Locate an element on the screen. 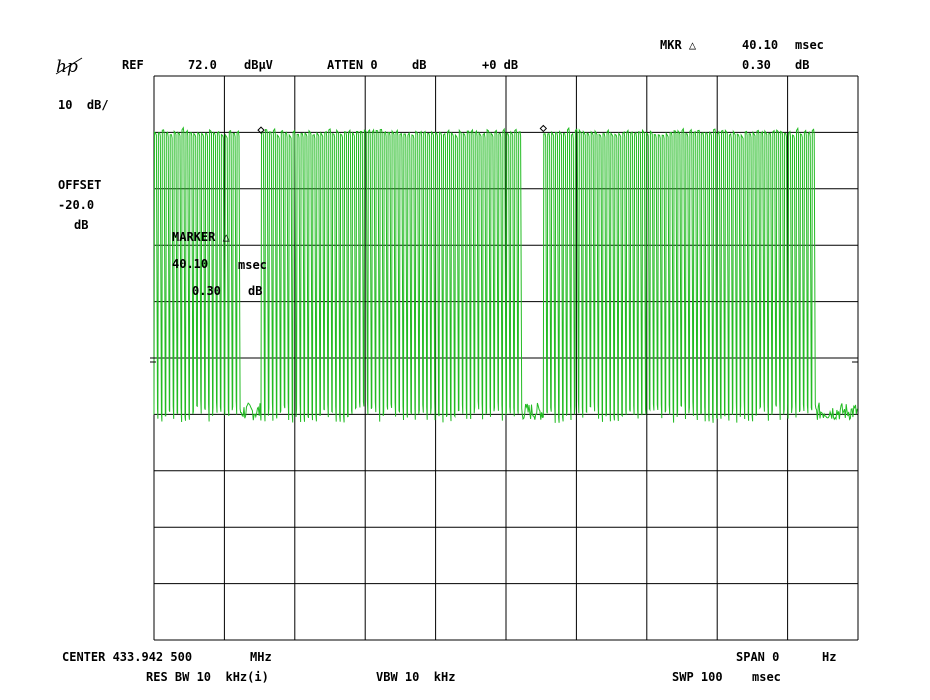 The width and height of the screenshot is (930, 700). offset-label: OFFSET is located at coordinates (80, 185).